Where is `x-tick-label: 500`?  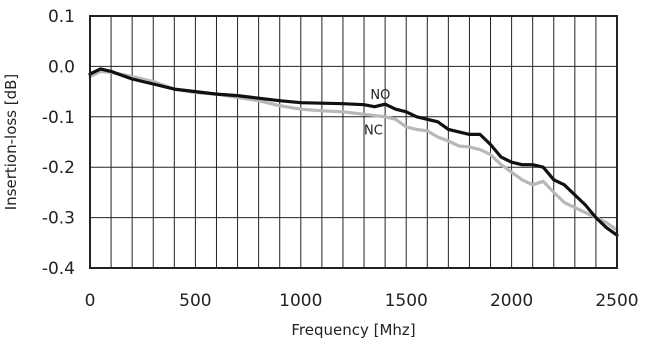 x-tick-label: 500 is located at coordinates (195, 301).